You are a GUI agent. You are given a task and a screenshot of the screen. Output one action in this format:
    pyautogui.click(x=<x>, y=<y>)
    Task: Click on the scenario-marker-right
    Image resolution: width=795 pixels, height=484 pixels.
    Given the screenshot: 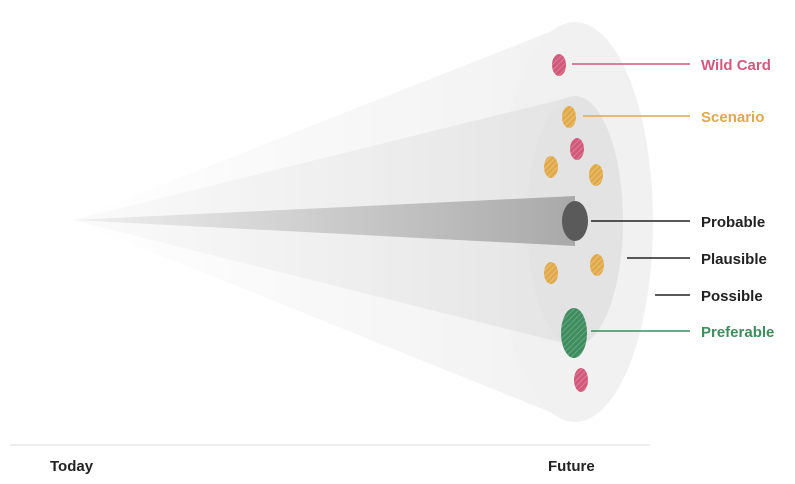 What is the action you would take?
    pyautogui.click(x=596, y=175)
    